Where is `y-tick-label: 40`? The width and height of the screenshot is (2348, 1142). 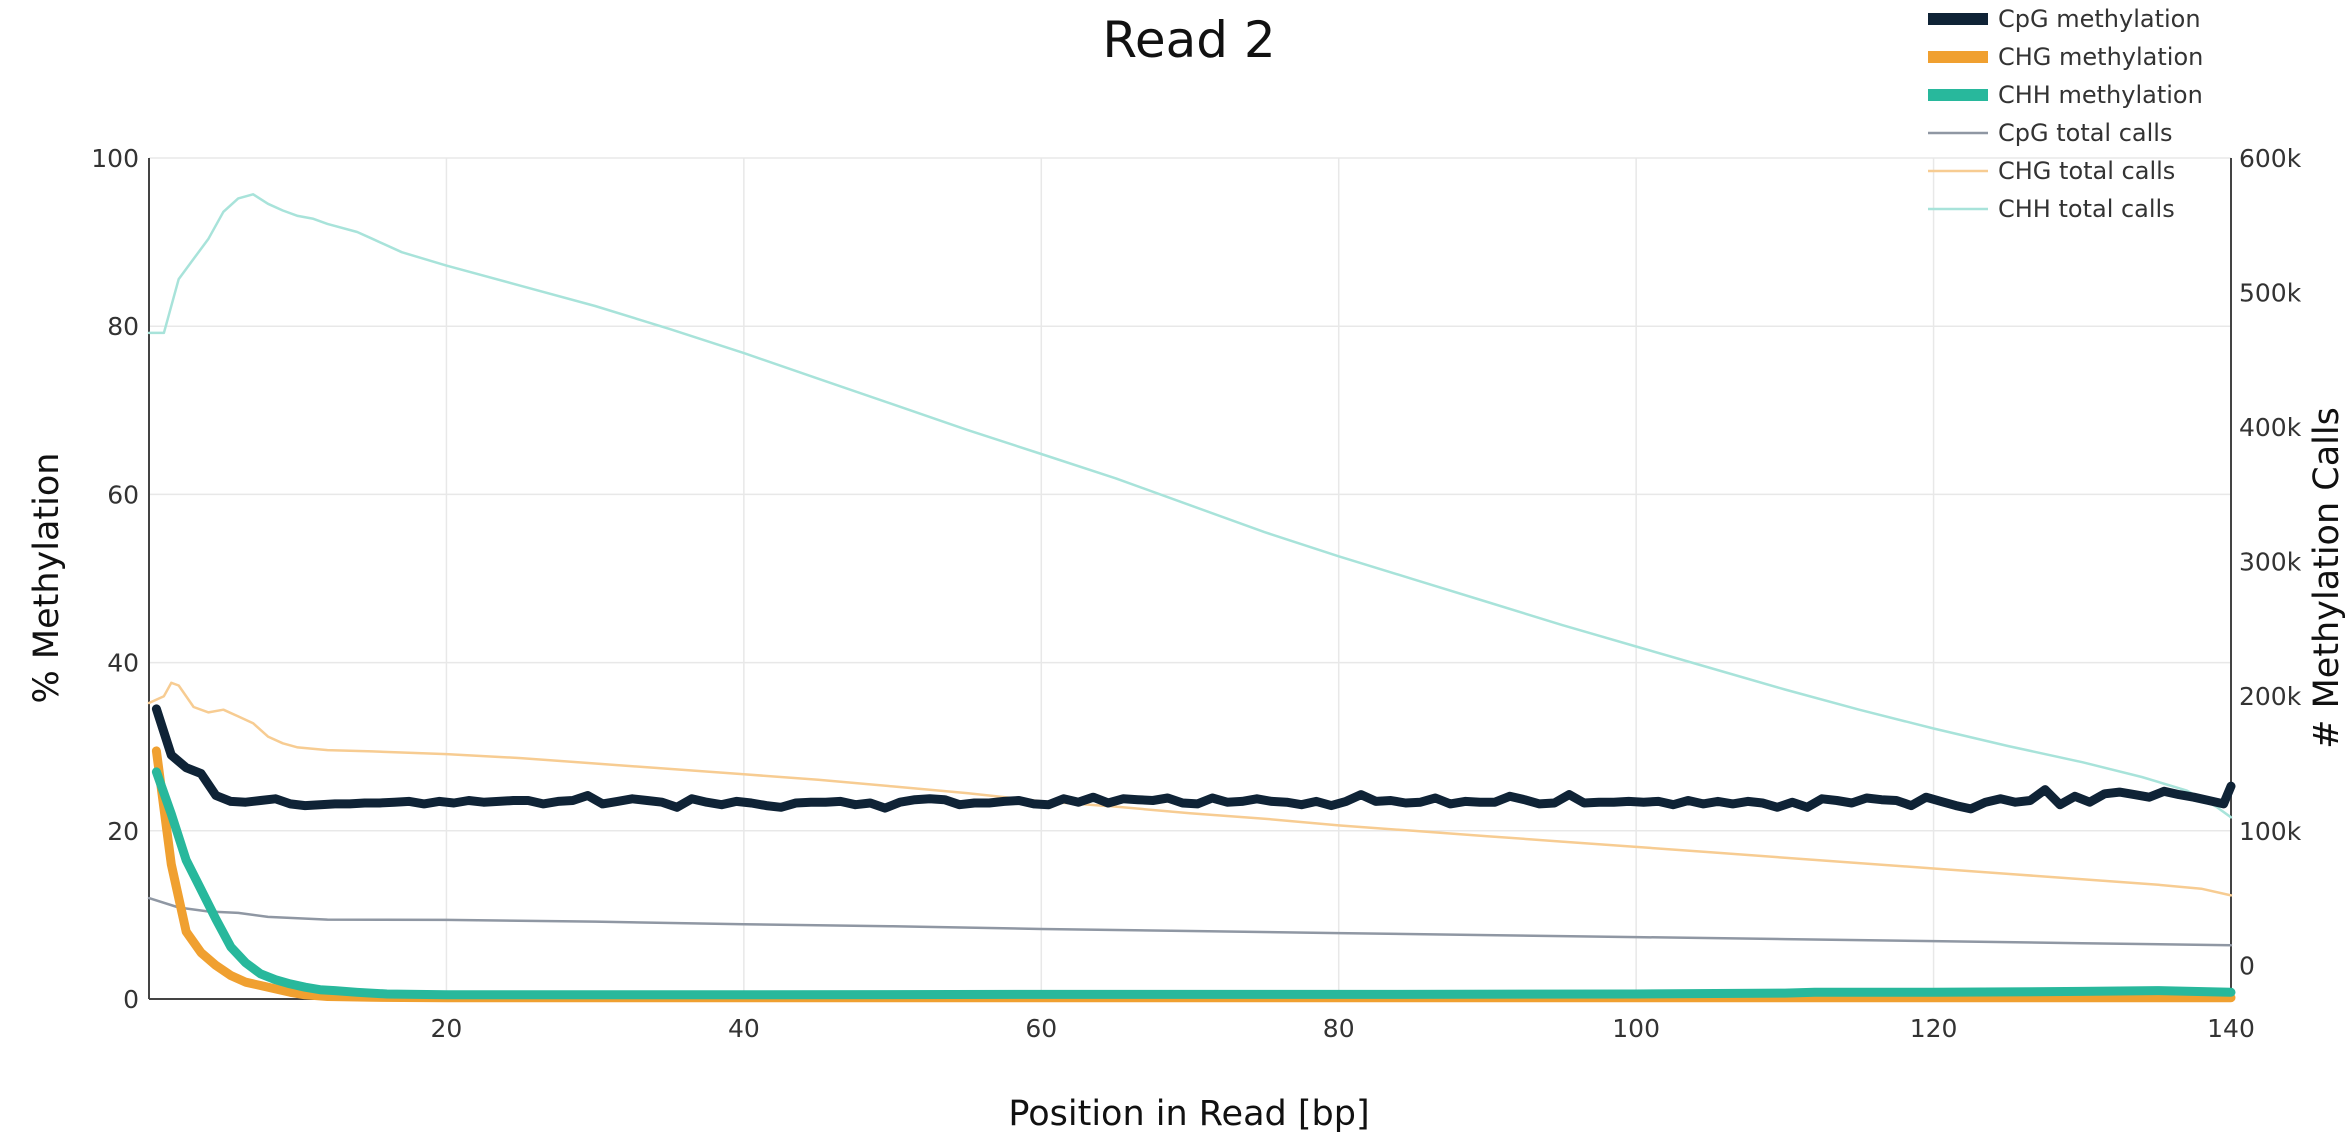
y-tick-label: 40 is located at coordinates (123, 663).